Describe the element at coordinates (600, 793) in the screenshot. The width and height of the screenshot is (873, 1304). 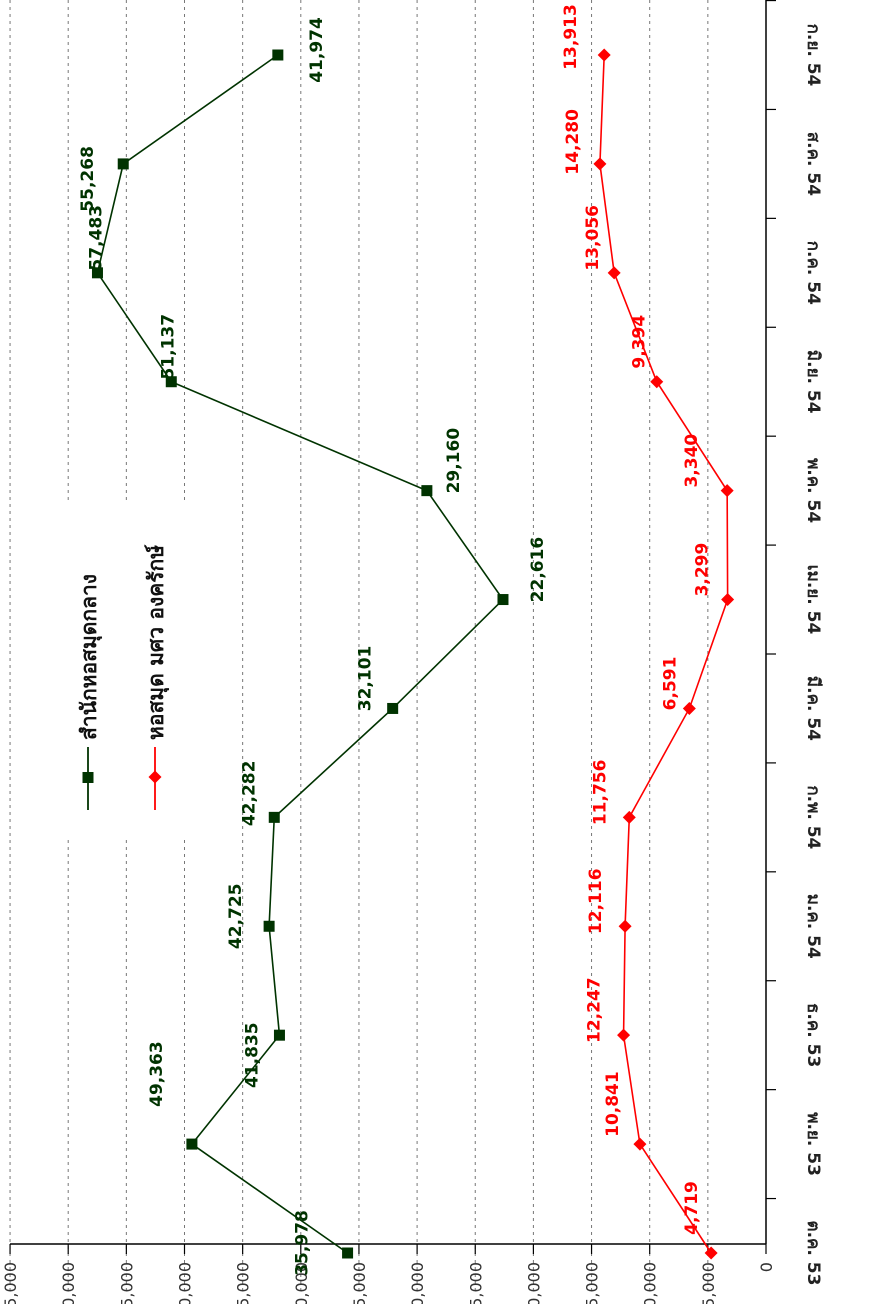
I see `data-label: 11,756` at that location.